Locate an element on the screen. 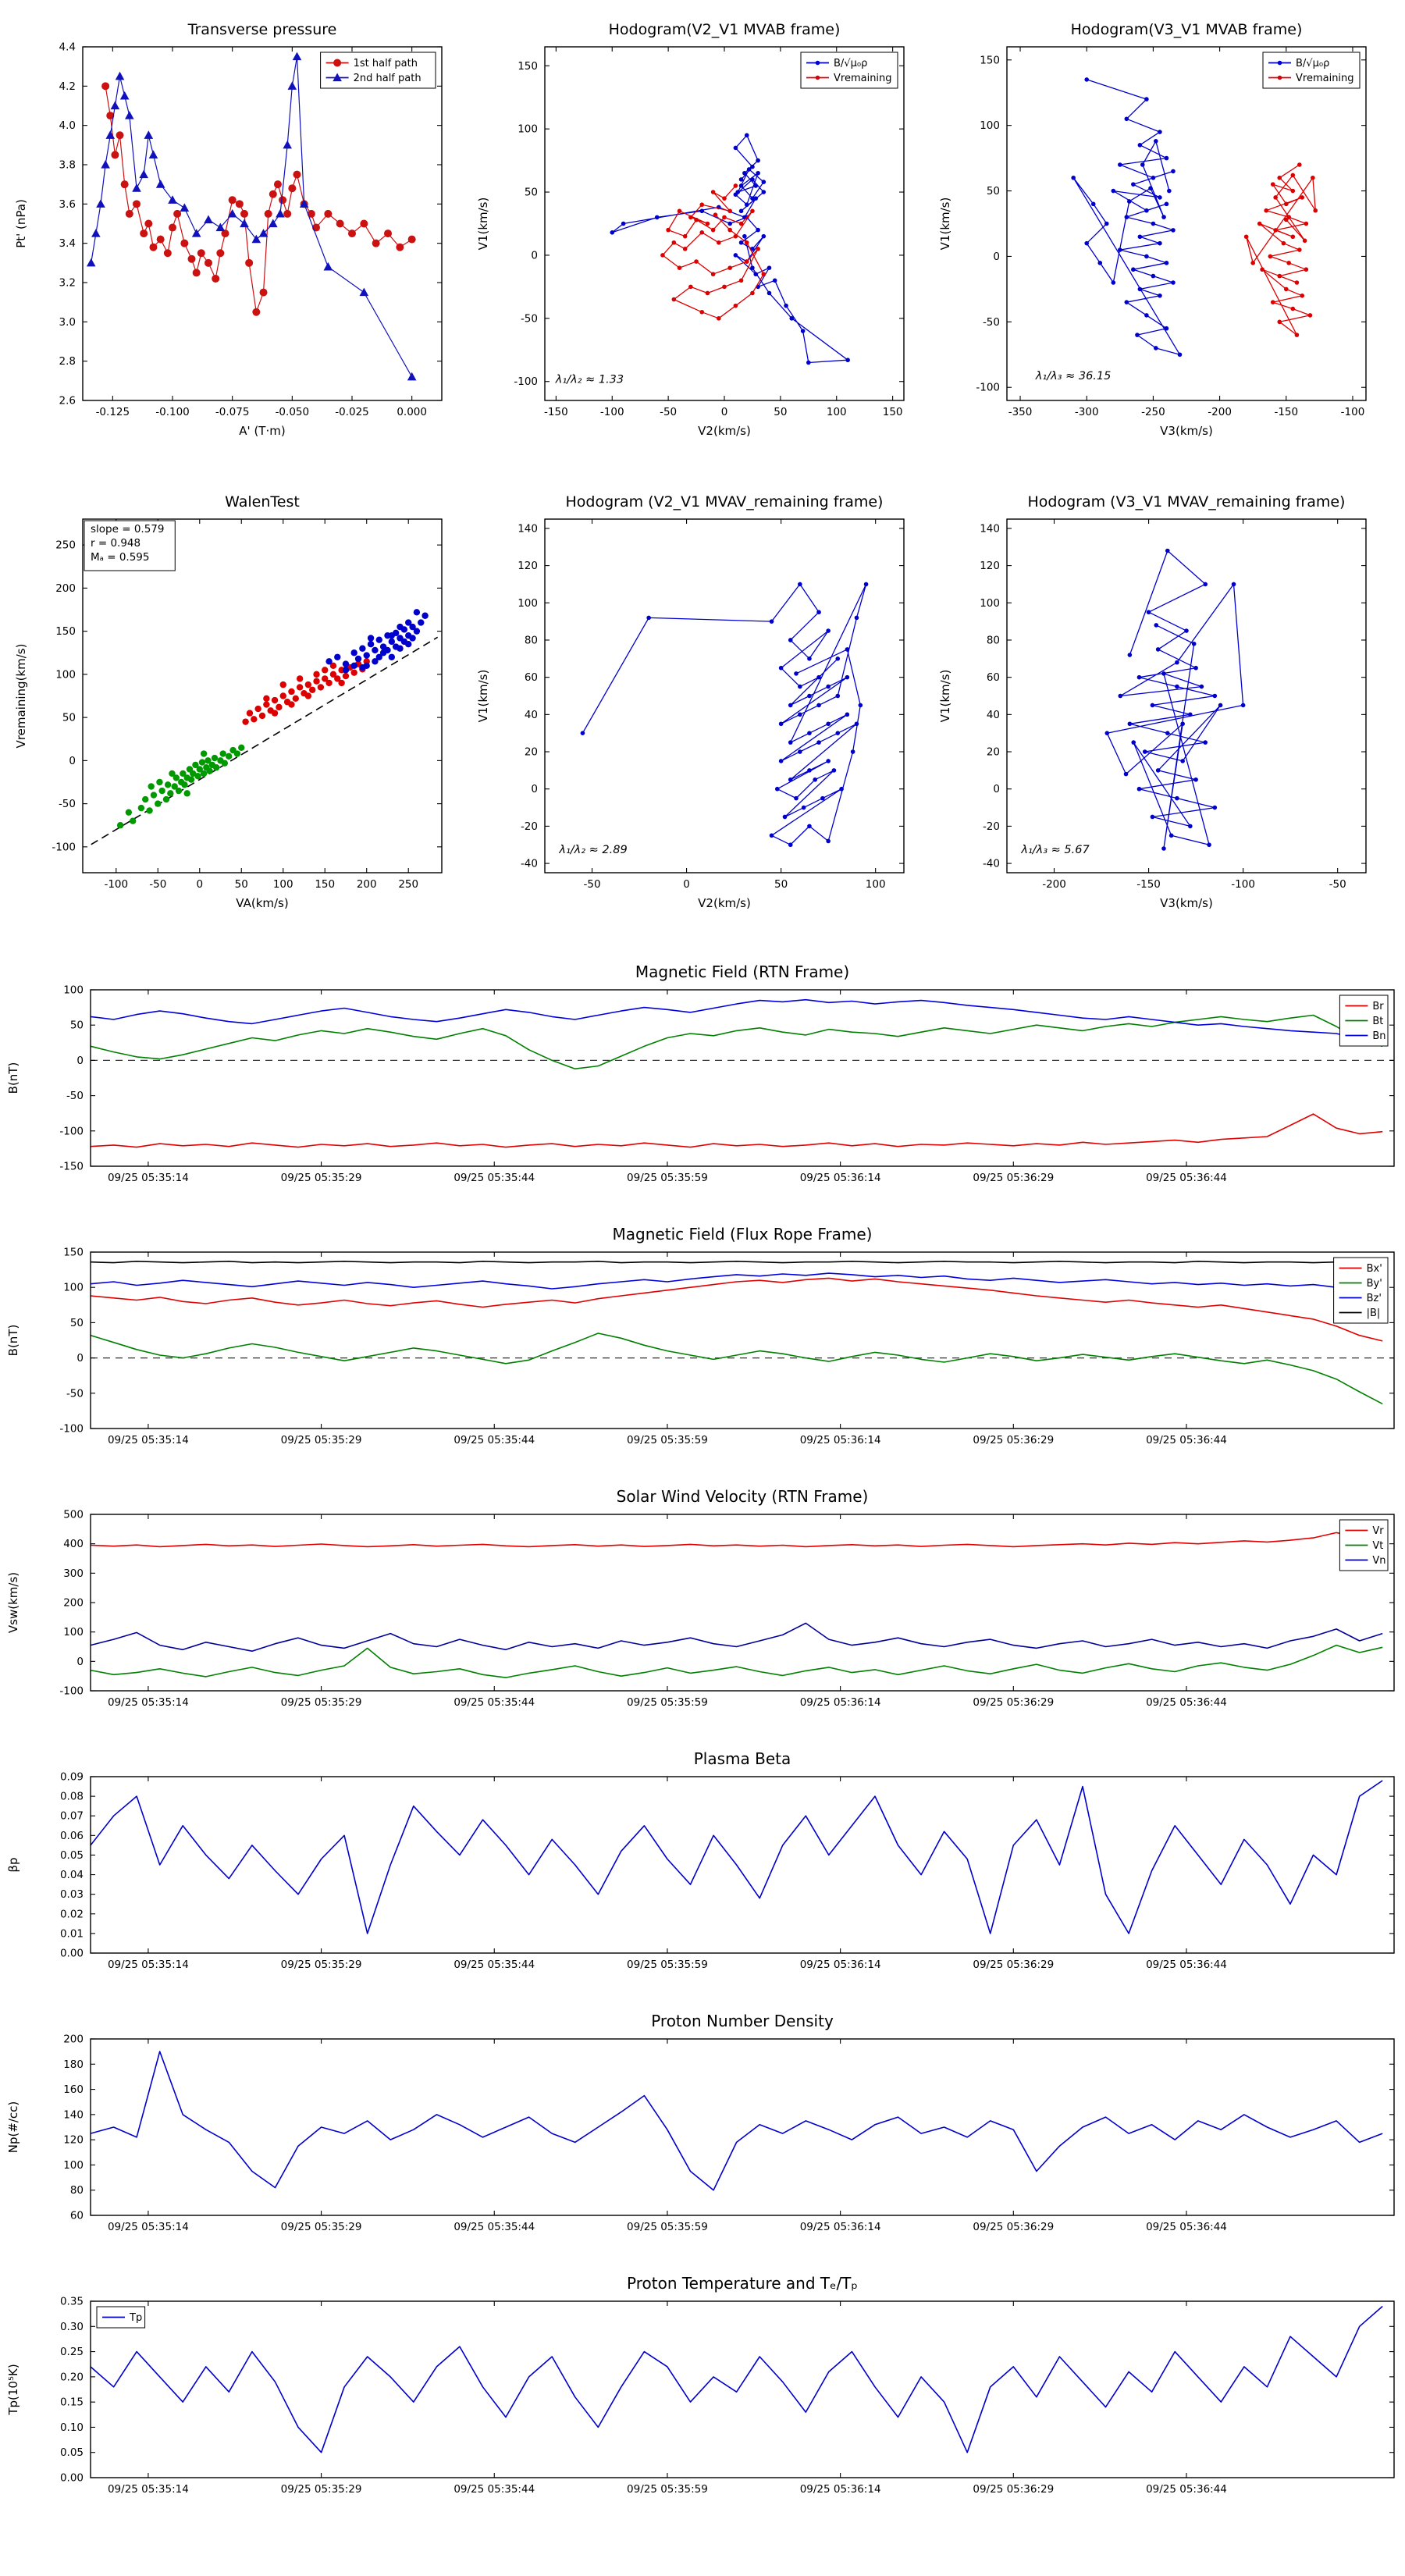  svg-text: 0.20 is located at coordinates (72, 2377).